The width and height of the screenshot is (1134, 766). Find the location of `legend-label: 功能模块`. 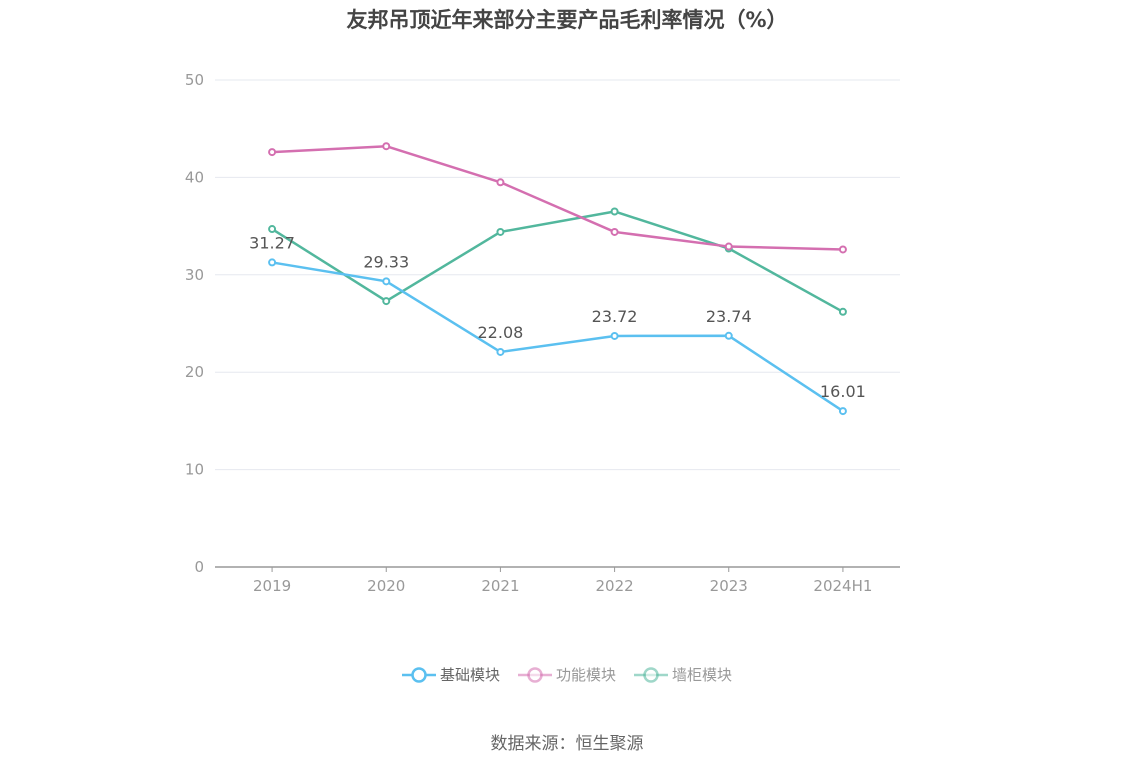

legend-label: 功能模块 is located at coordinates (585, 675).